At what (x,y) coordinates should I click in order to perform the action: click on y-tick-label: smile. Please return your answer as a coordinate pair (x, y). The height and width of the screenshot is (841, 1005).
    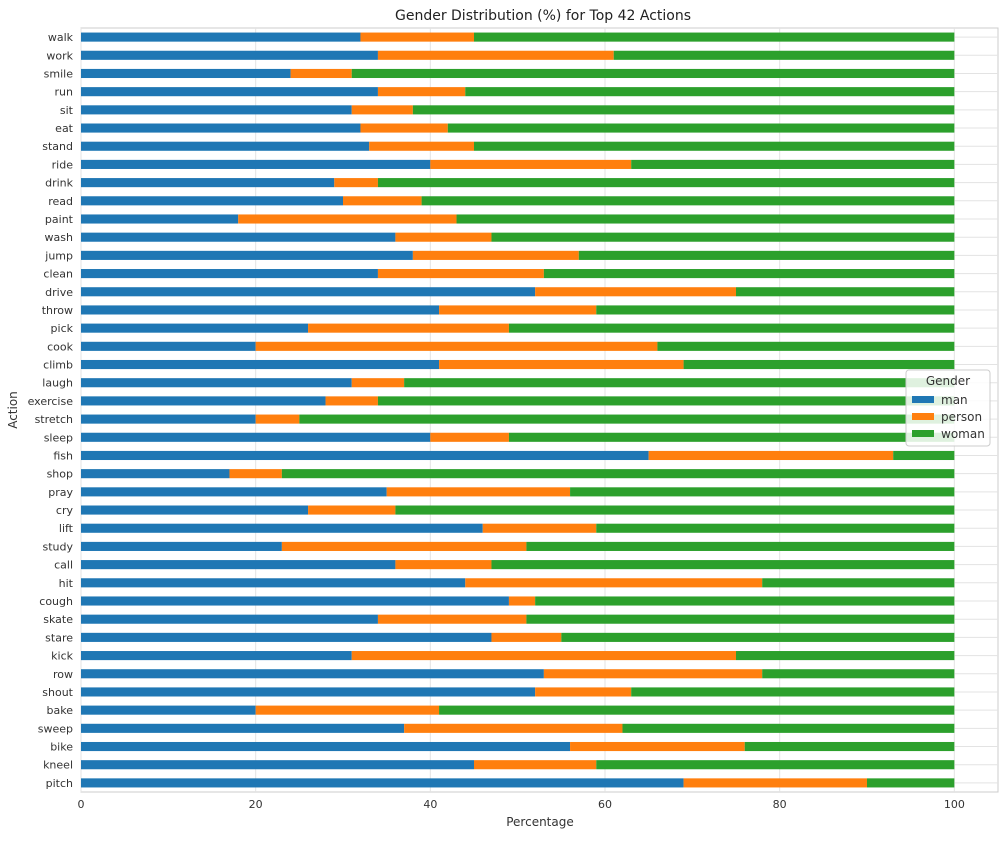
    Looking at the image, I should click on (59, 73).